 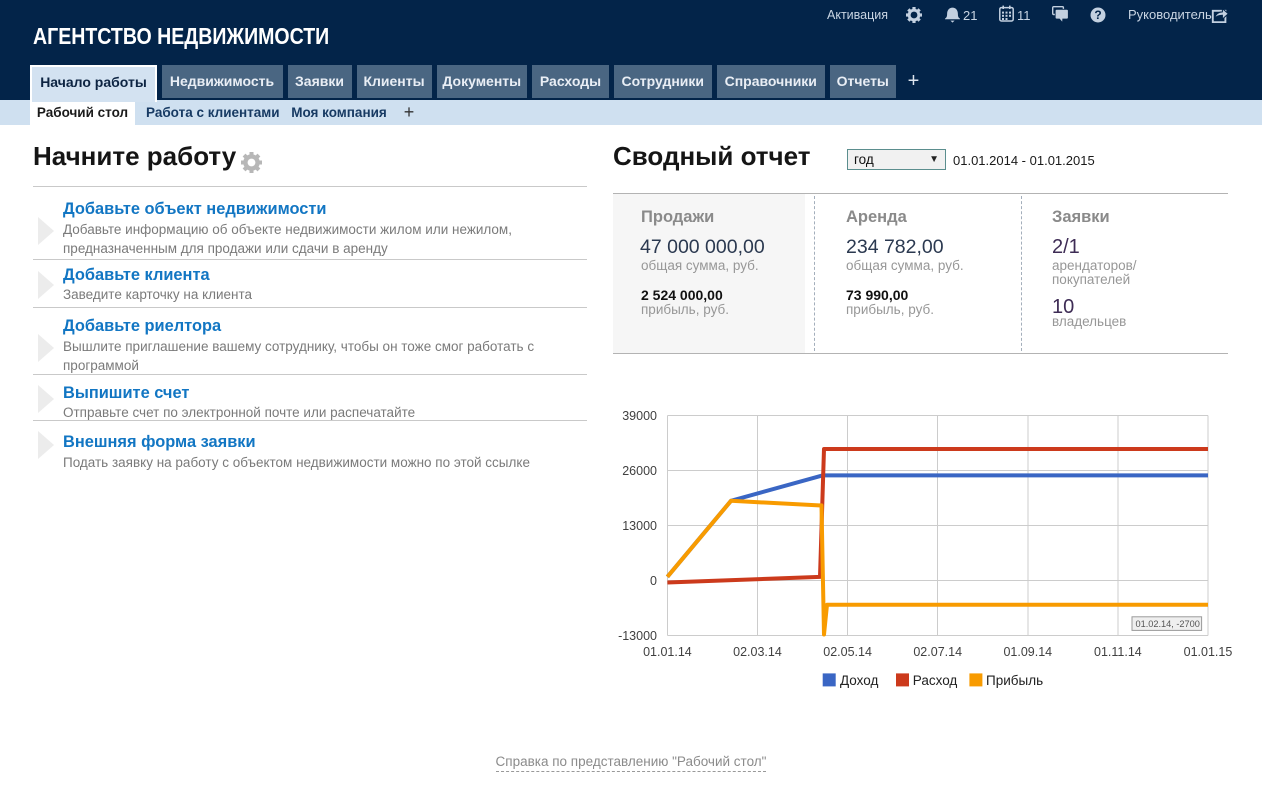 I want to click on svg-text: 39000, so click(x=639, y=416).